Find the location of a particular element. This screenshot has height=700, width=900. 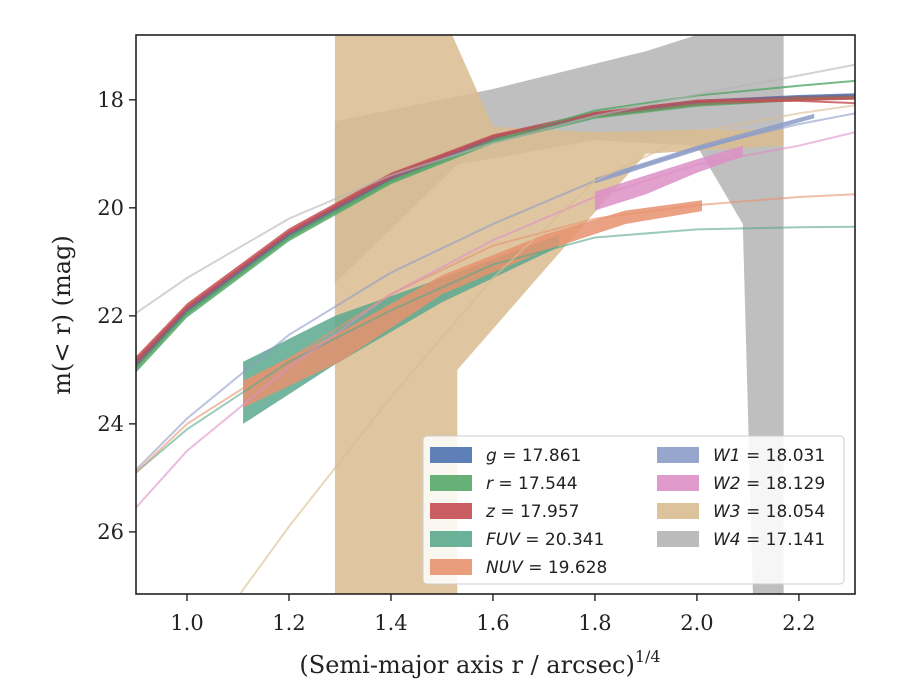

legend-label-value: = 18.031 is located at coordinates (783, 456).